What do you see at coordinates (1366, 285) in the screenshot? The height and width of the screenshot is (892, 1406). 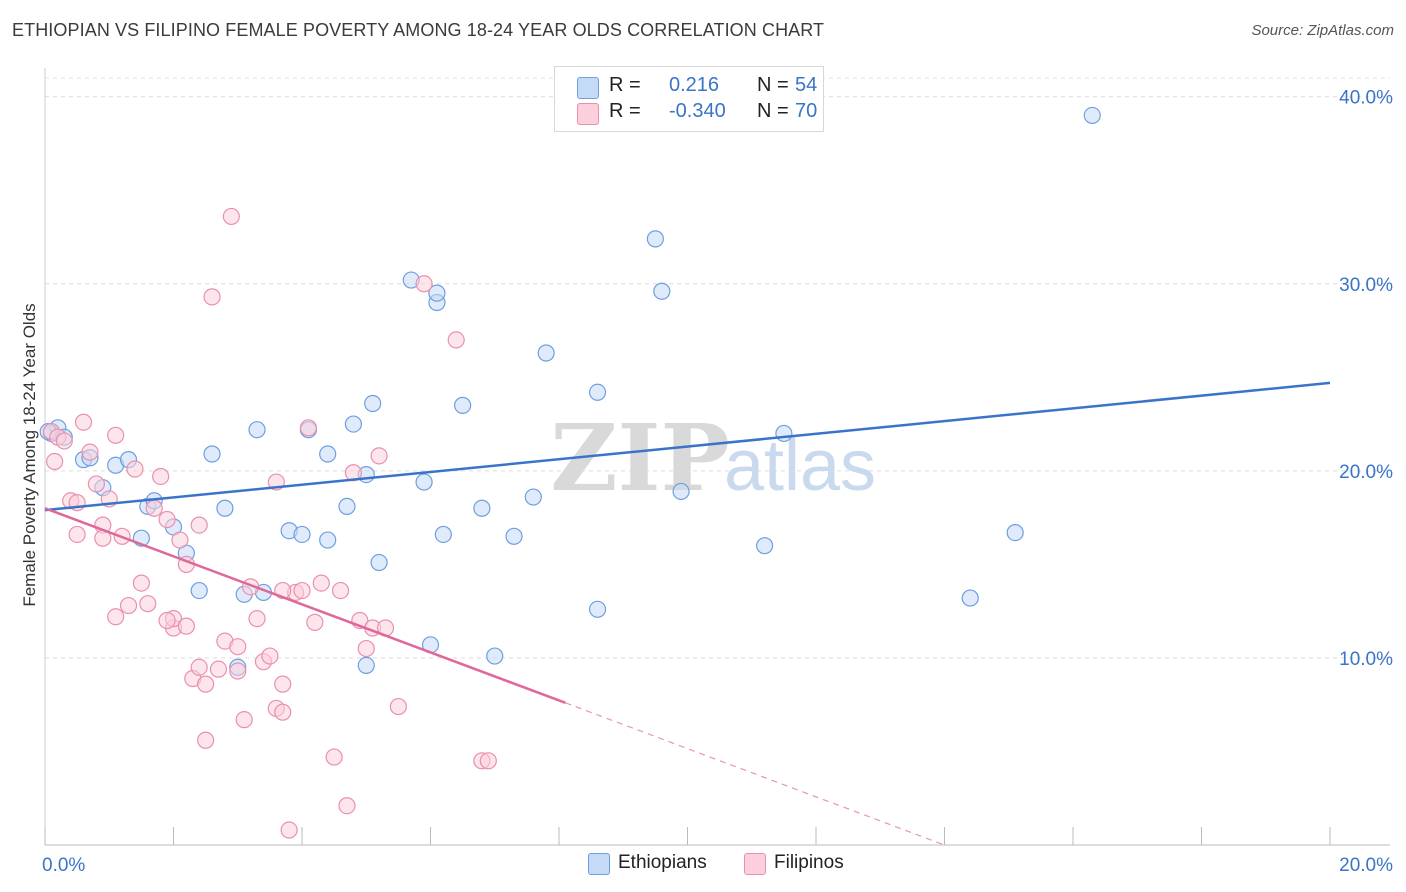 I see `y-tick-label: 30.0%` at bounding box center [1366, 285].